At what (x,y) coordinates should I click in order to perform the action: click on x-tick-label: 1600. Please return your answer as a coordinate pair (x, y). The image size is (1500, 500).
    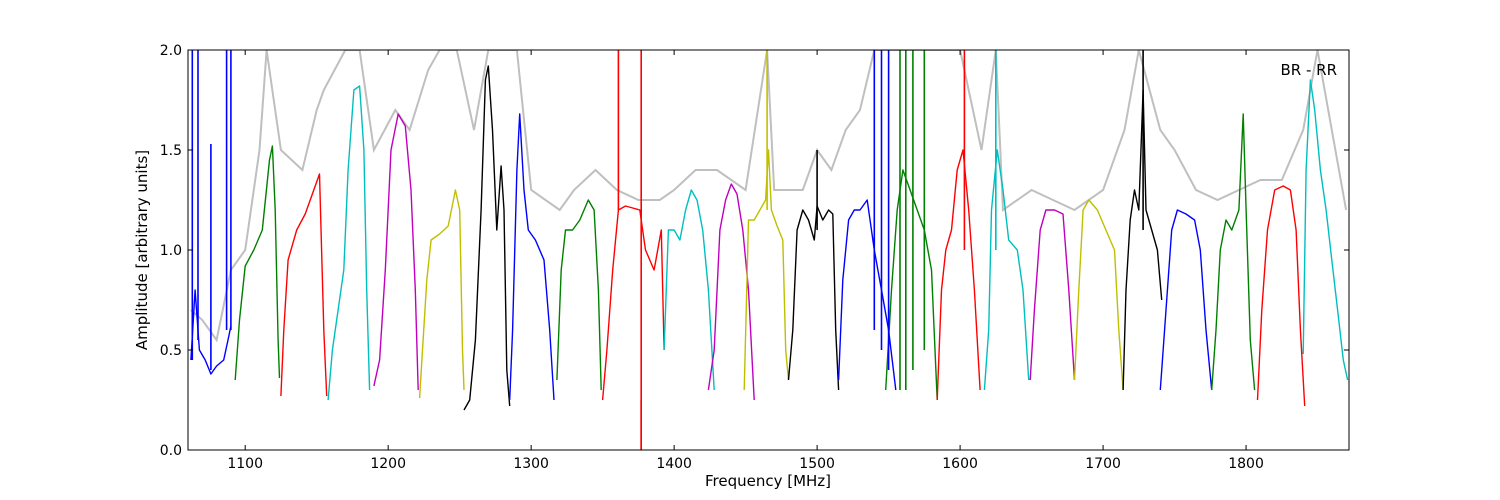
    Looking at the image, I should click on (960, 464).